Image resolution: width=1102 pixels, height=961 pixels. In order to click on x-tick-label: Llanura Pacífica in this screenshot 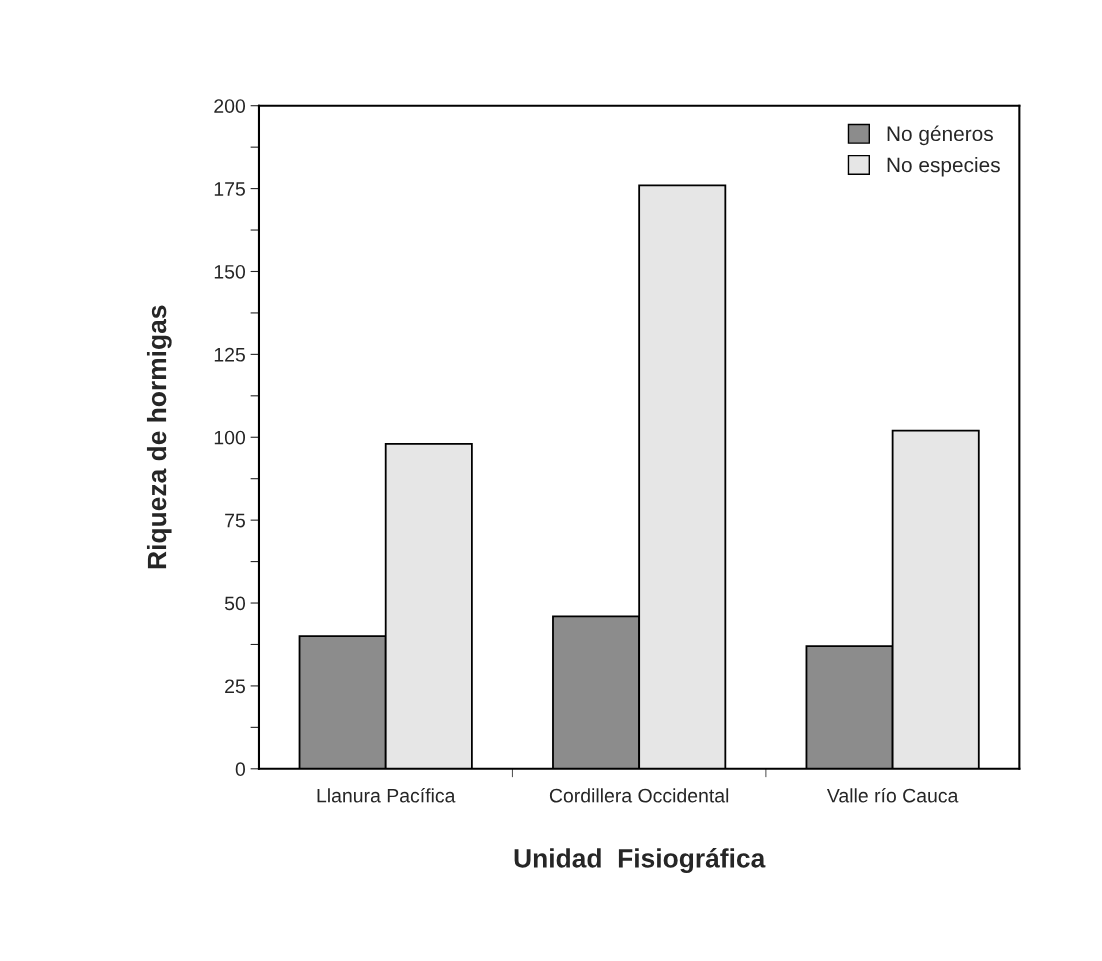, I will do `click(386, 795)`.